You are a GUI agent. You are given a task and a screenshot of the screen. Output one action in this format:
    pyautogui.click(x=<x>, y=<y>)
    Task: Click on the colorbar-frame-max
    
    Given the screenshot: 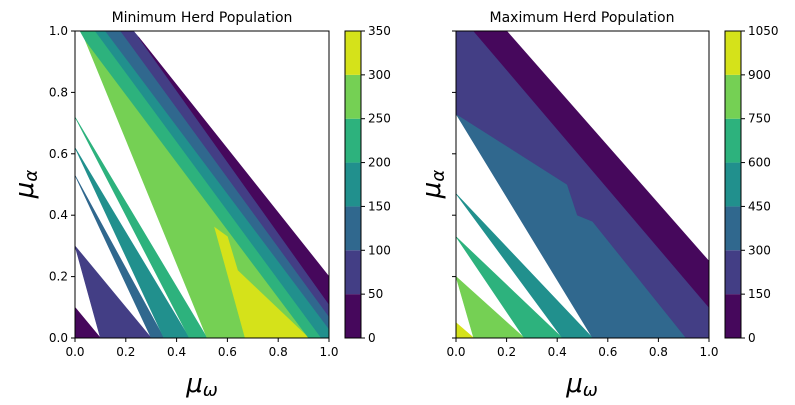 What is the action you would take?
    pyautogui.click(x=733, y=184)
    